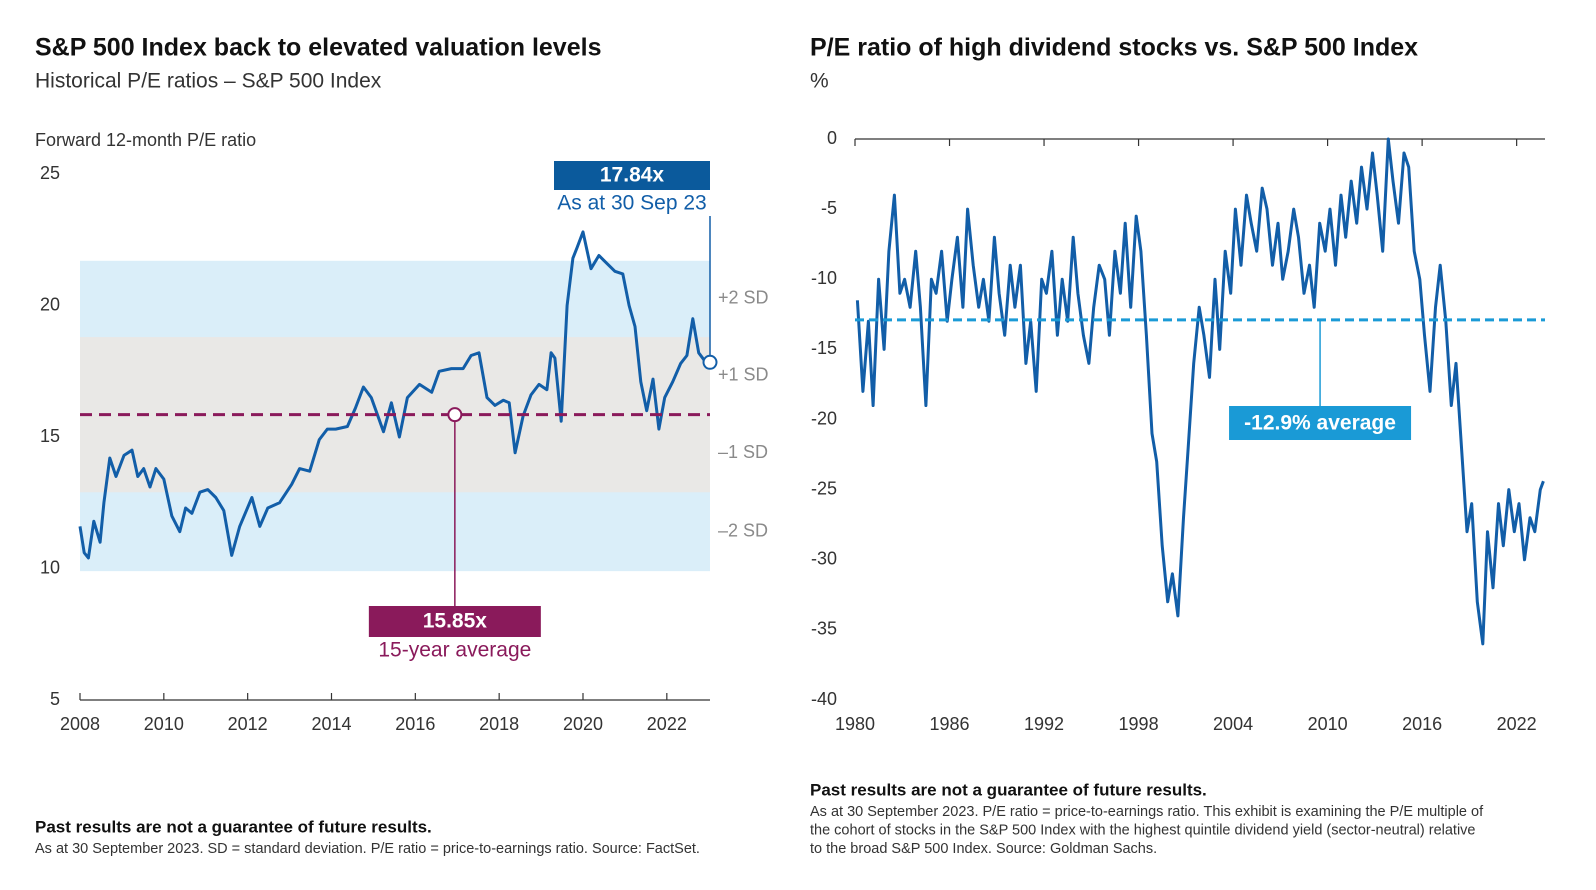  I want to click on x-tick-label: 2012, so click(248, 724).